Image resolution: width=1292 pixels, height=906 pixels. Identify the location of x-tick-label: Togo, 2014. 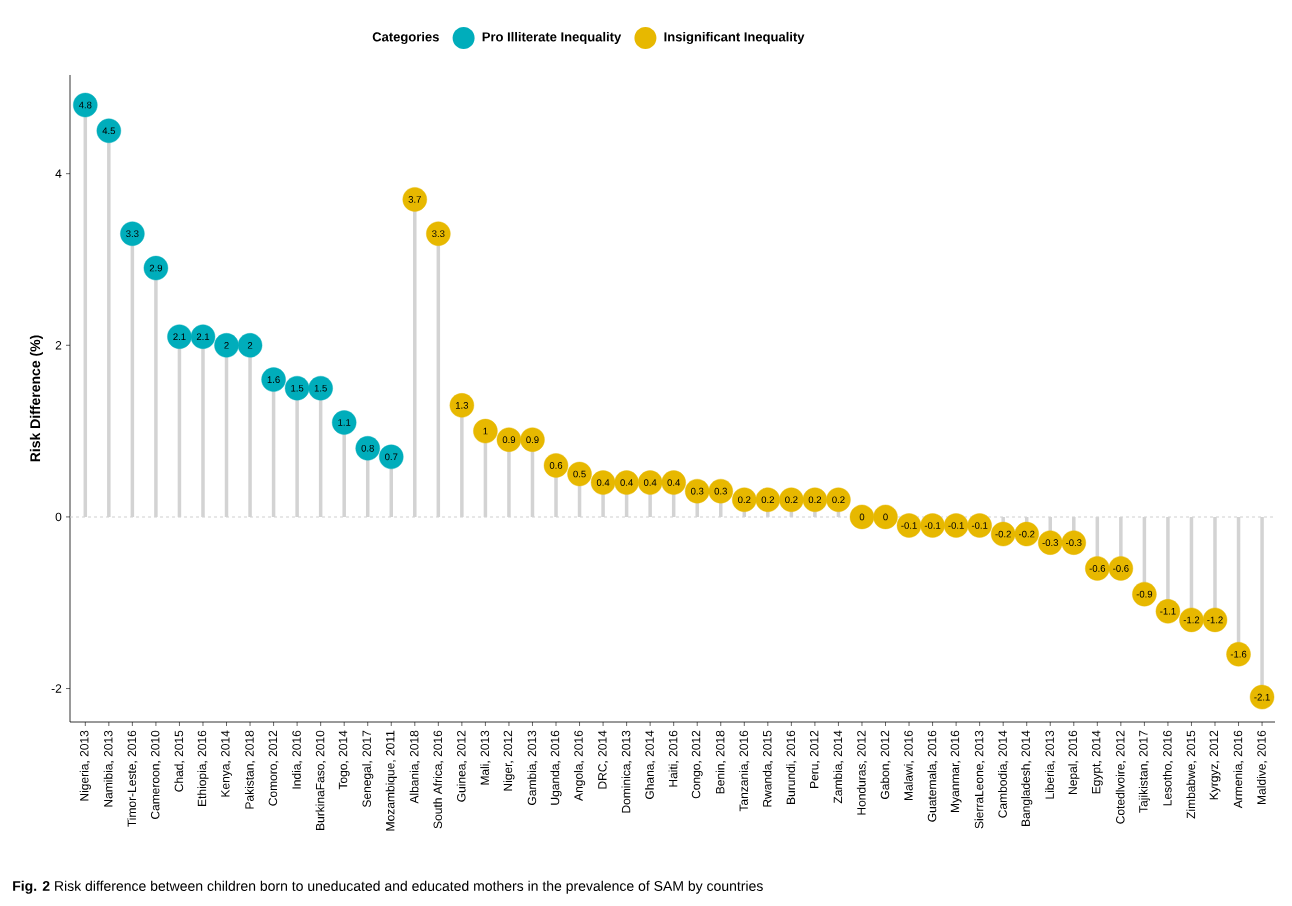
(344, 760).